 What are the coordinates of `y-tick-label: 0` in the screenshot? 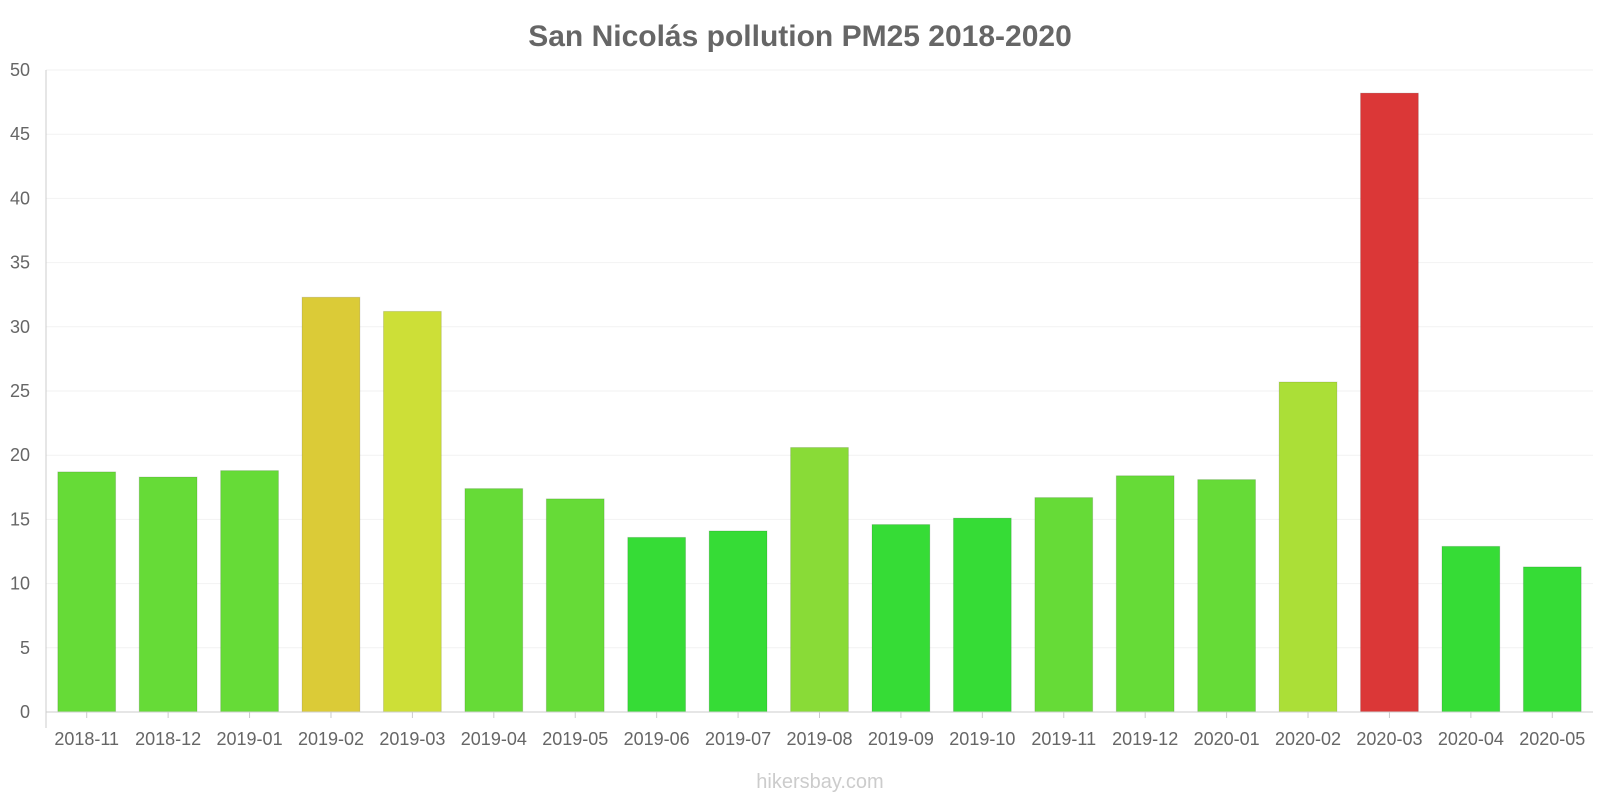 It's located at (25, 712).